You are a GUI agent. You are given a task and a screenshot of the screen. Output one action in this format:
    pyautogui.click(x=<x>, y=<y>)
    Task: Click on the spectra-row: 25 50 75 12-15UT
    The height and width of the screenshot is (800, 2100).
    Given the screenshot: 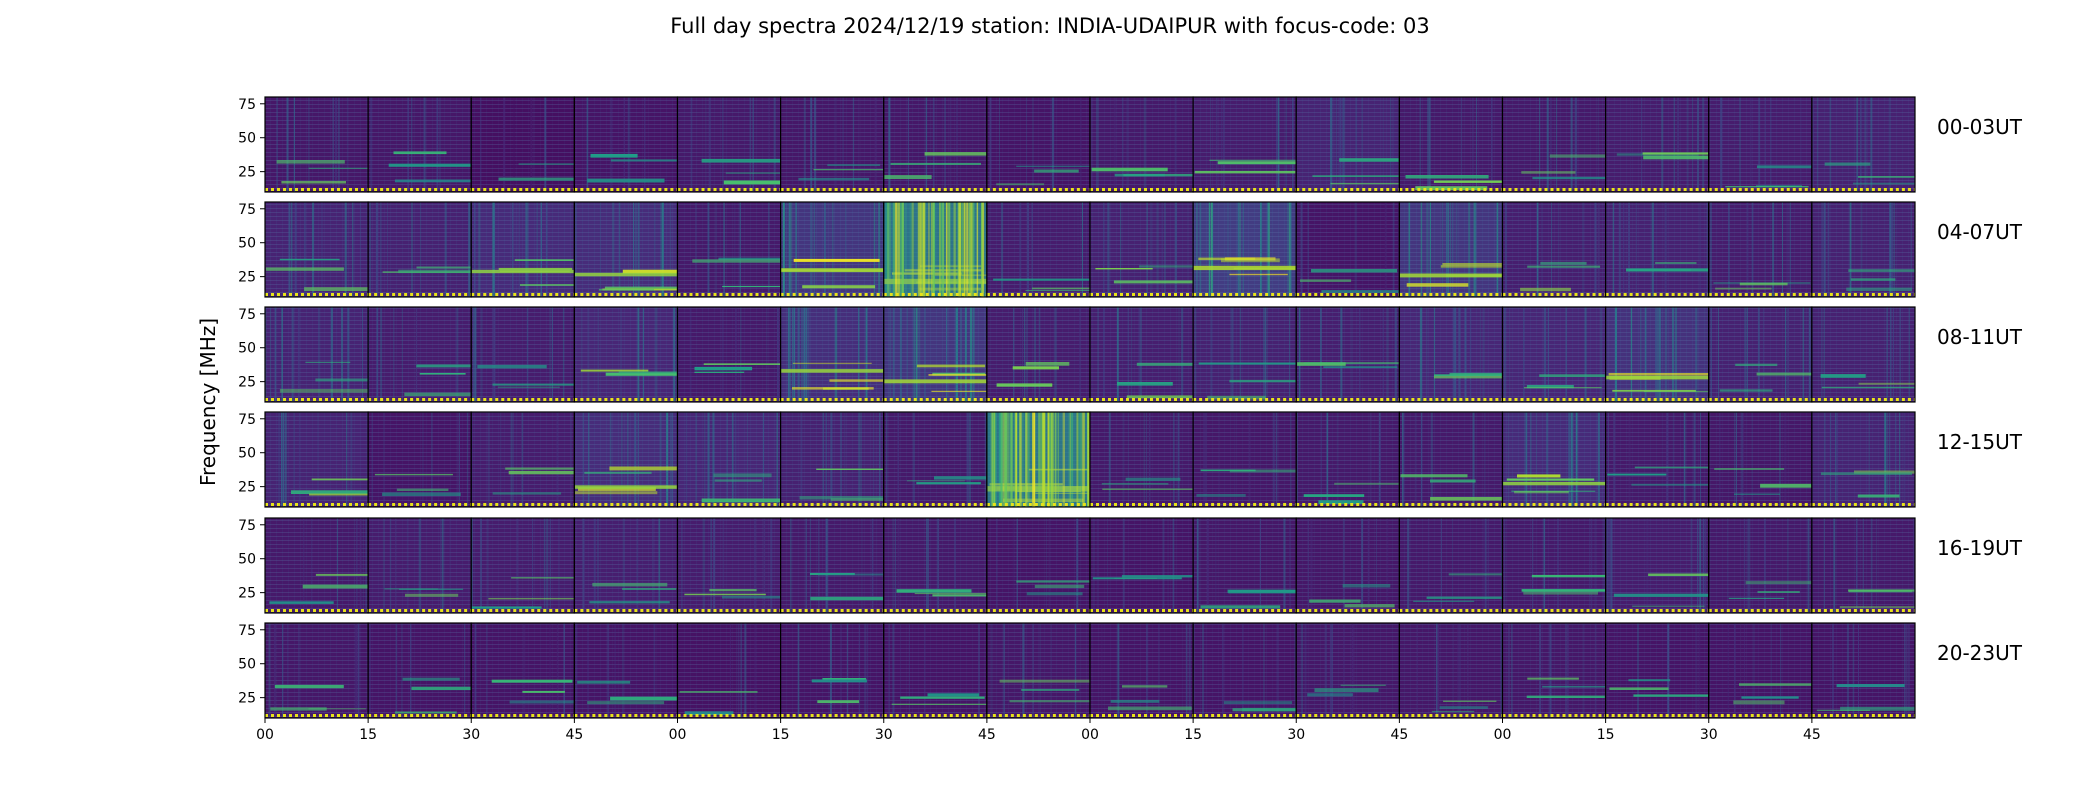 What is the action you would take?
    pyautogui.click(x=1130, y=459)
    